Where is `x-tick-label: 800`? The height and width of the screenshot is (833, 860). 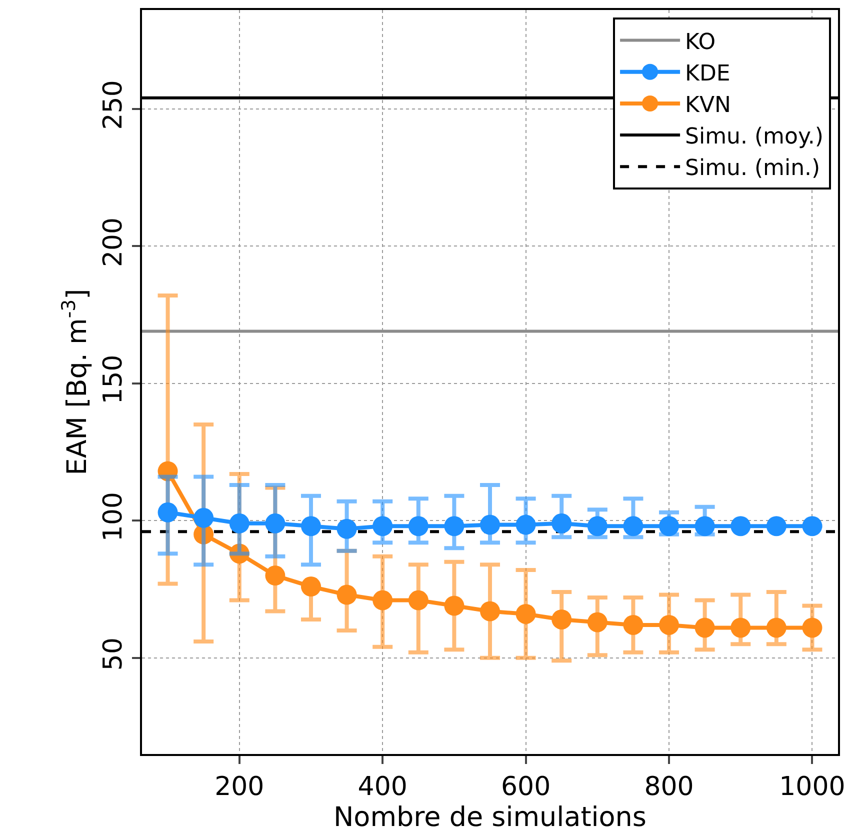
x-tick-label: 800 is located at coordinates (669, 787).